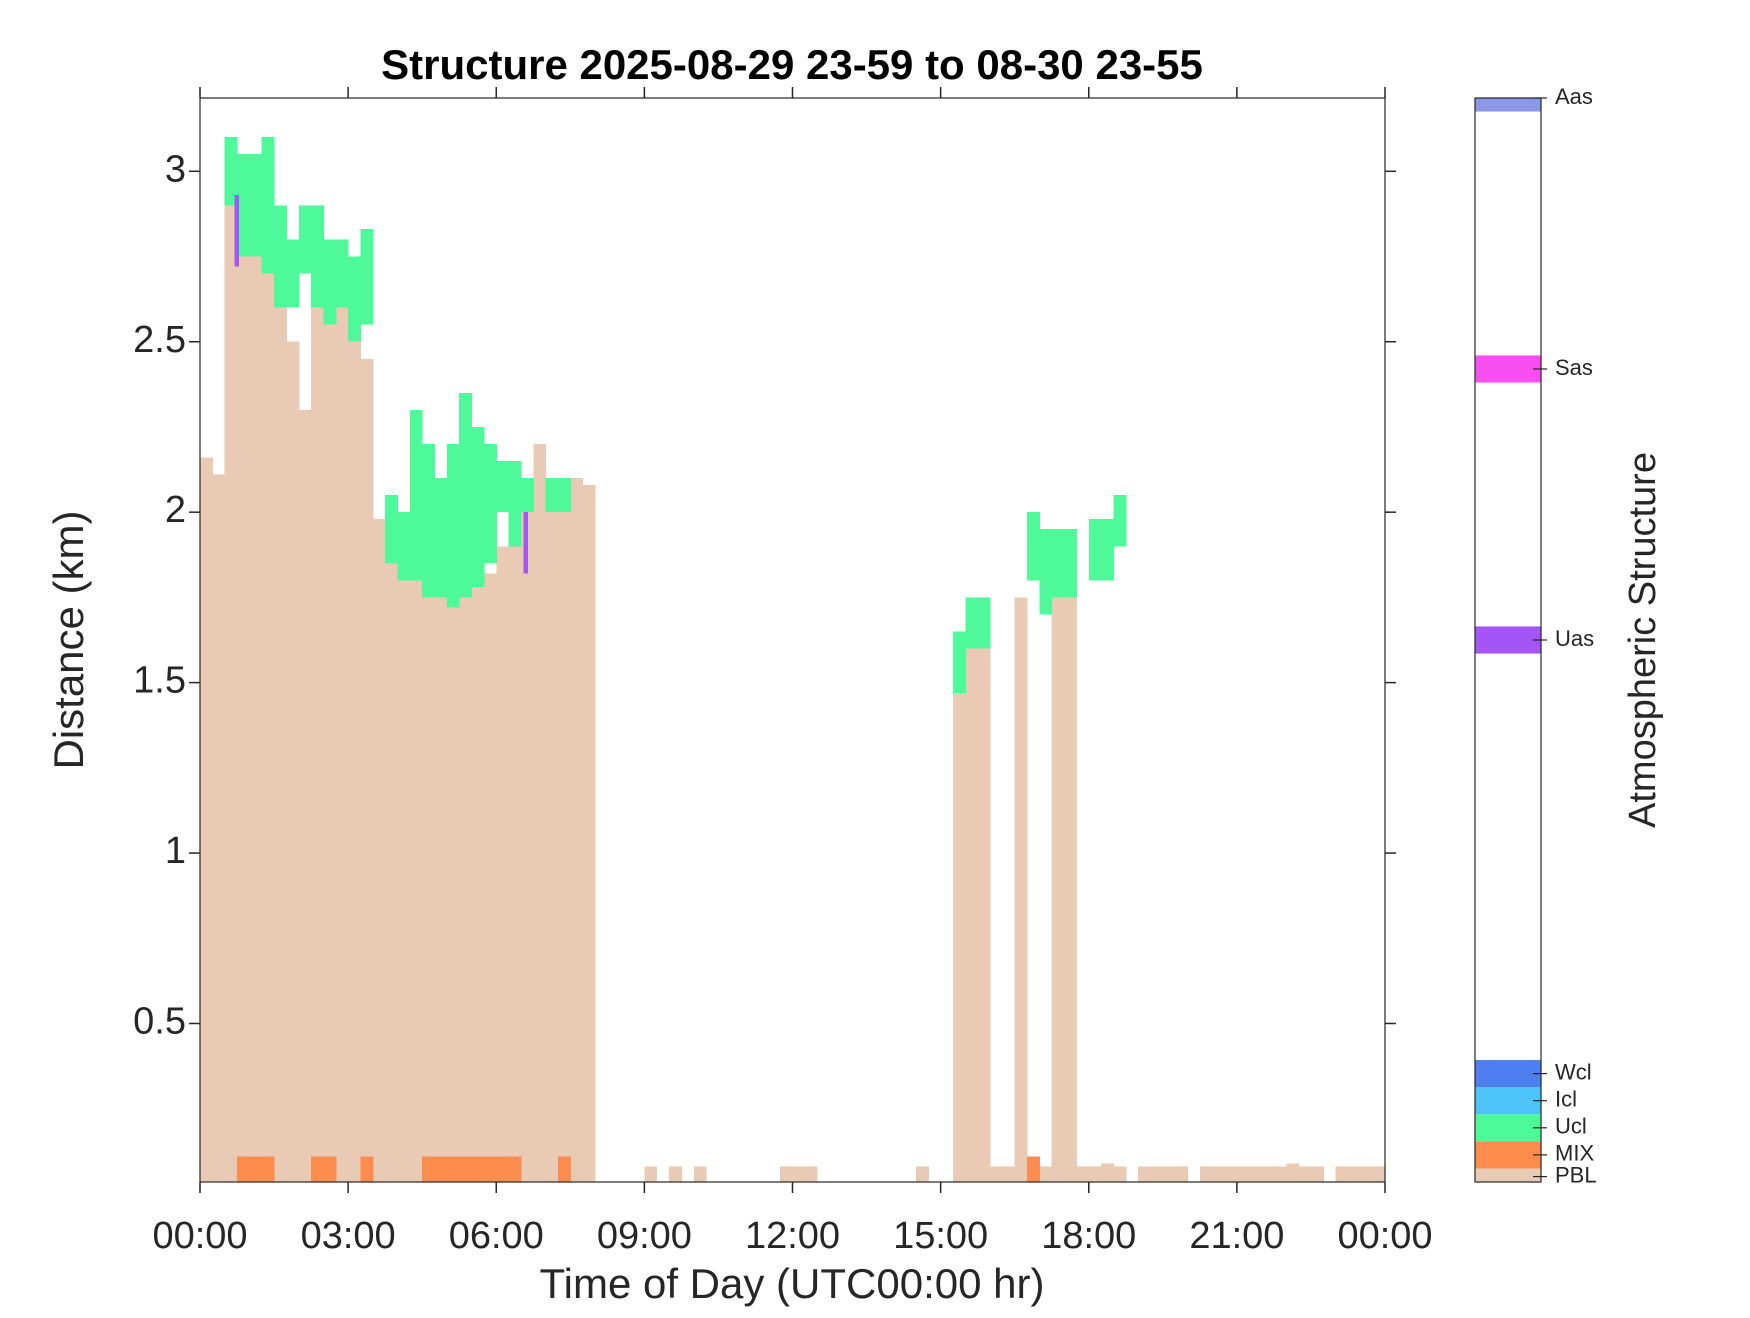 Image resolution: width=1750 pixels, height=1318 pixels. What do you see at coordinates (175, 510) in the screenshot?
I see `y-tick-label: 2` at bounding box center [175, 510].